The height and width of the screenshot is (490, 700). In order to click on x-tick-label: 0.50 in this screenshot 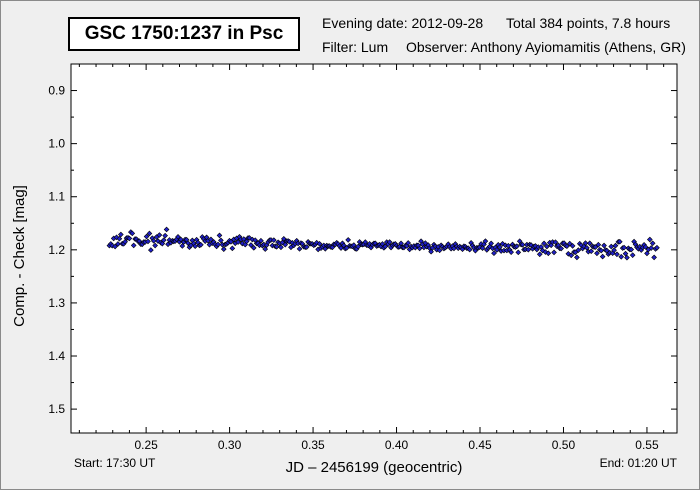, I will do `click(564, 445)`.